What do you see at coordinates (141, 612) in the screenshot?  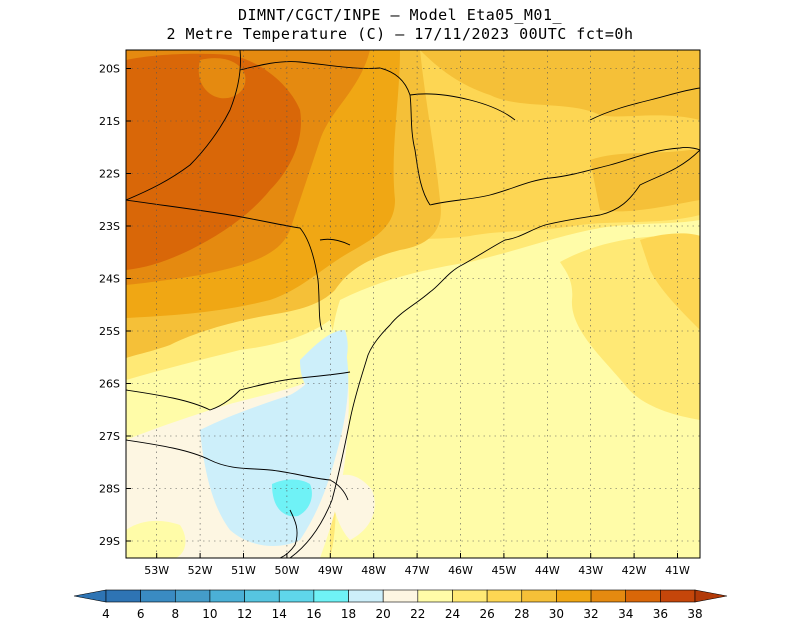 I see `colorbar-label: 6` at bounding box center [141, 612].